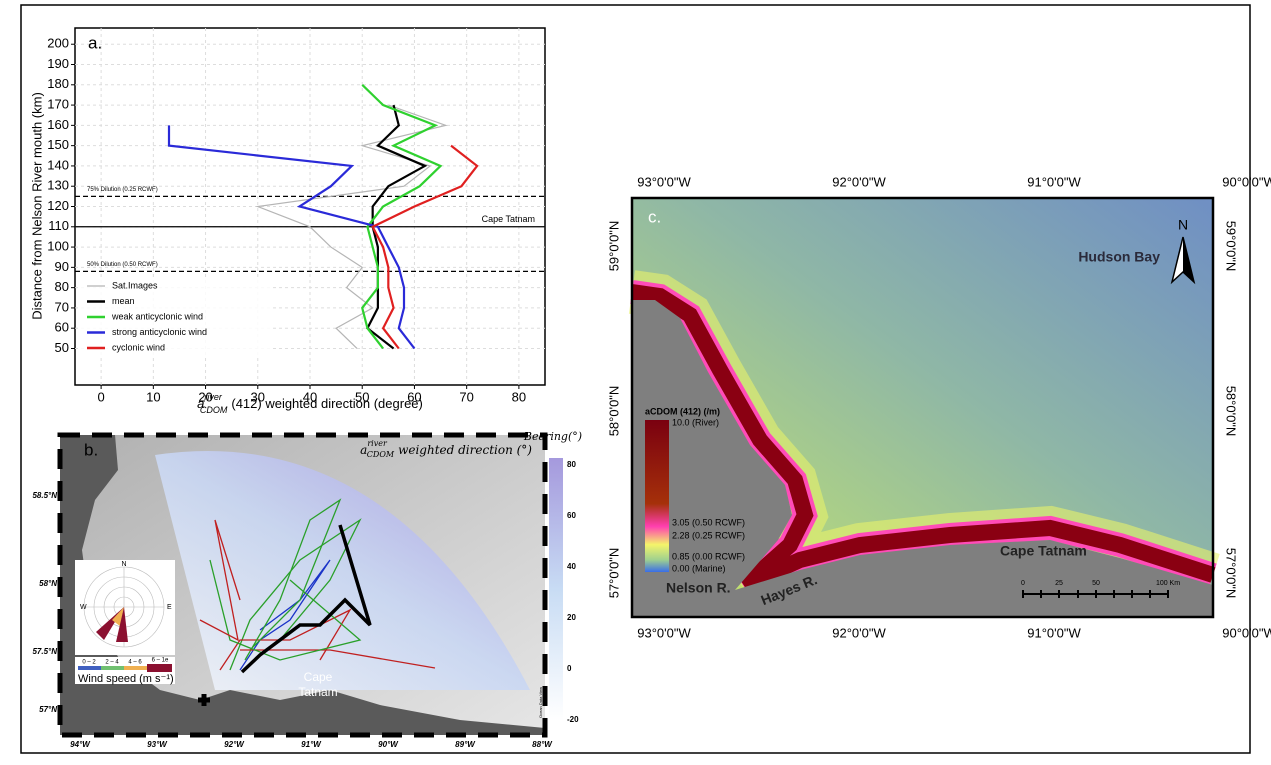  I want to click on scale-label: 50, so click(1096, 583).